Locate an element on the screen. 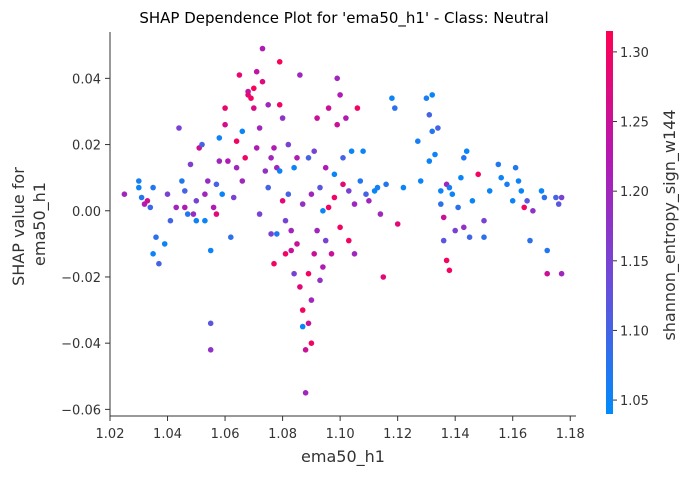  x-tick-label: 1.02 is located at coordinates (110, 434).